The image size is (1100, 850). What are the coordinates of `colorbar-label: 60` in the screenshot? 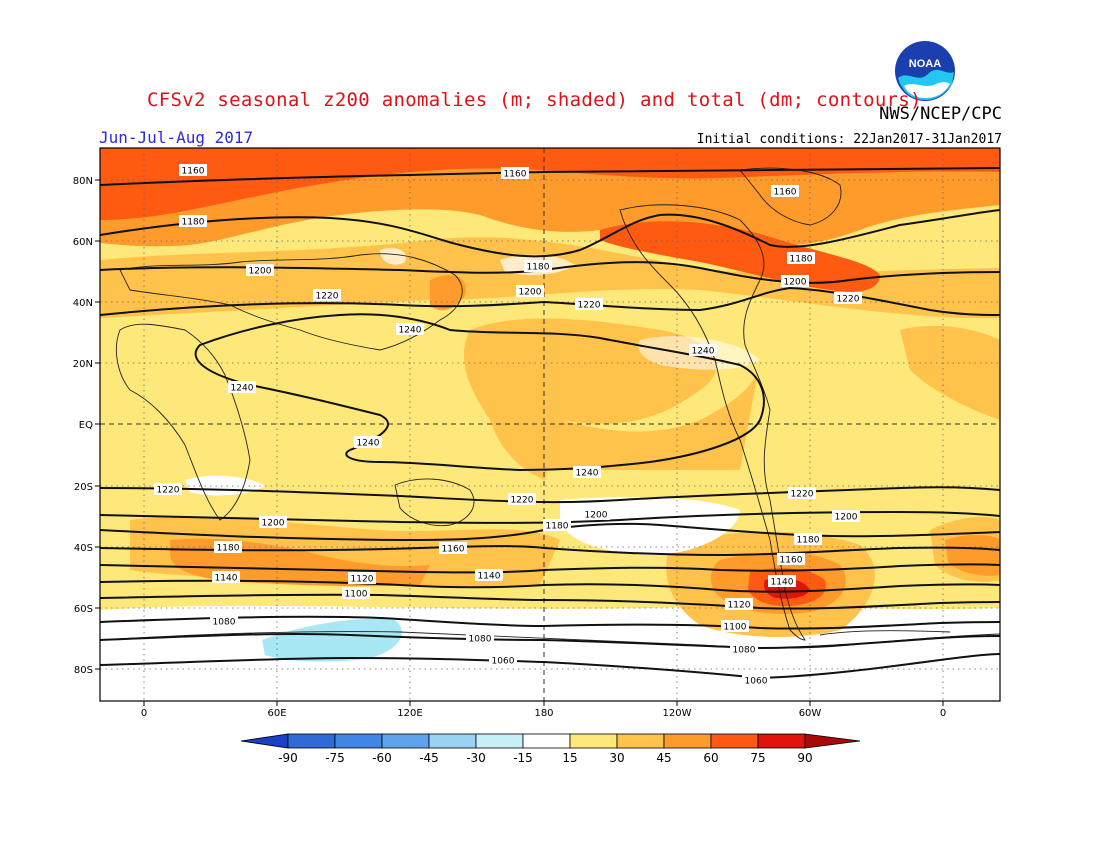 It's located at (710, 758).